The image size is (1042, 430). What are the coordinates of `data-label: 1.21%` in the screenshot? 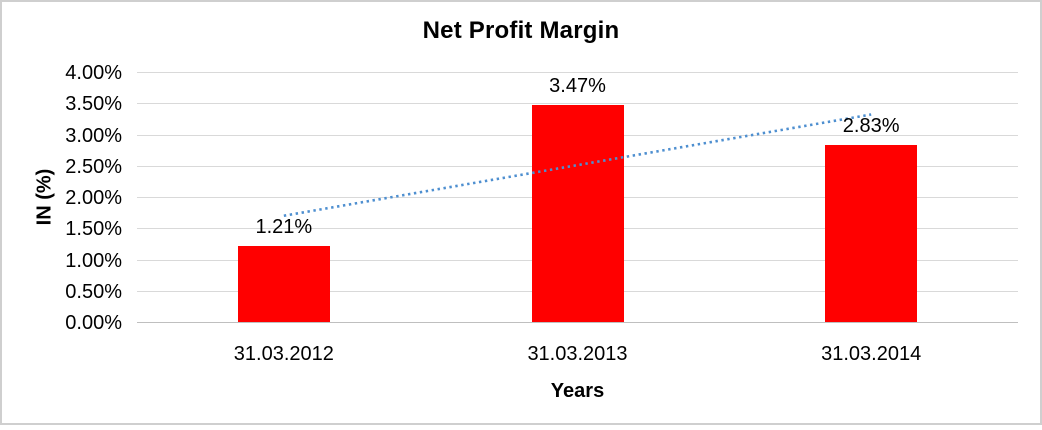 It's located at (284, 227).